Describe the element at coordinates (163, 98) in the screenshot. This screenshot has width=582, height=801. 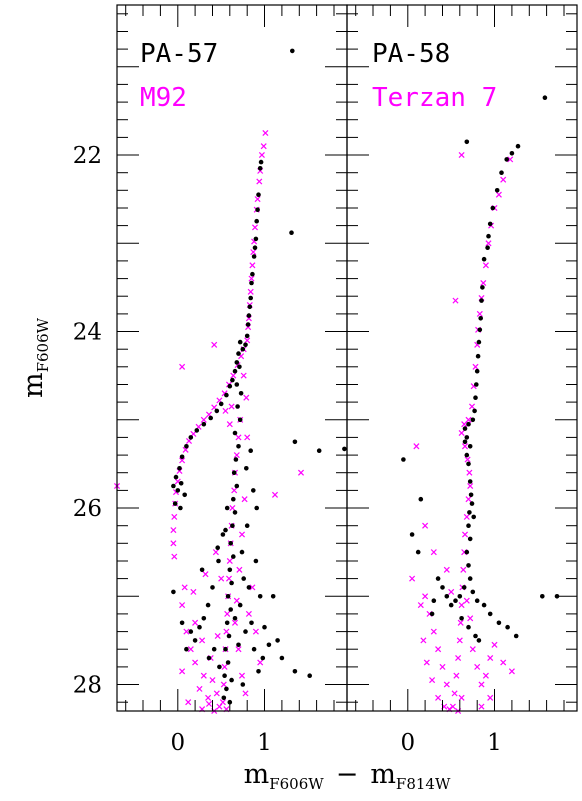
I see `legend-m92-label: M92` at that location.